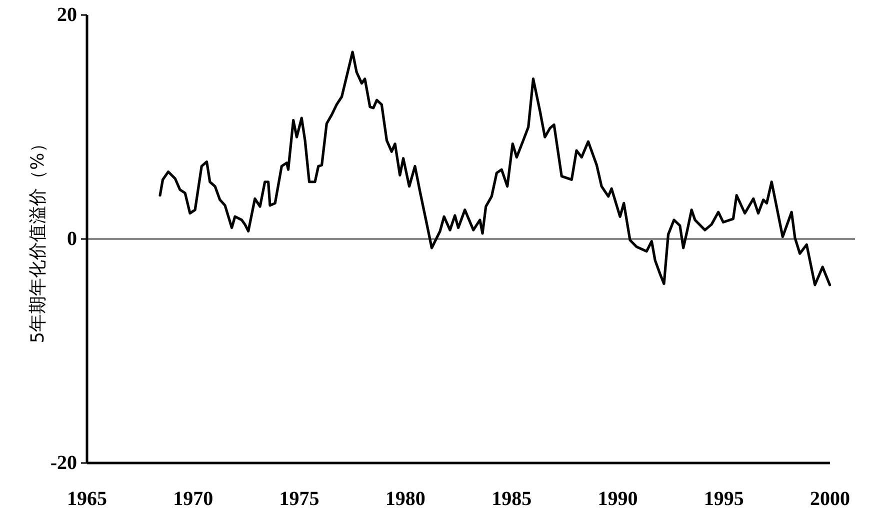  Describe the element at coordinates (405, 499) in the screenshot. I see `x-tick-label: 1980` at that location.